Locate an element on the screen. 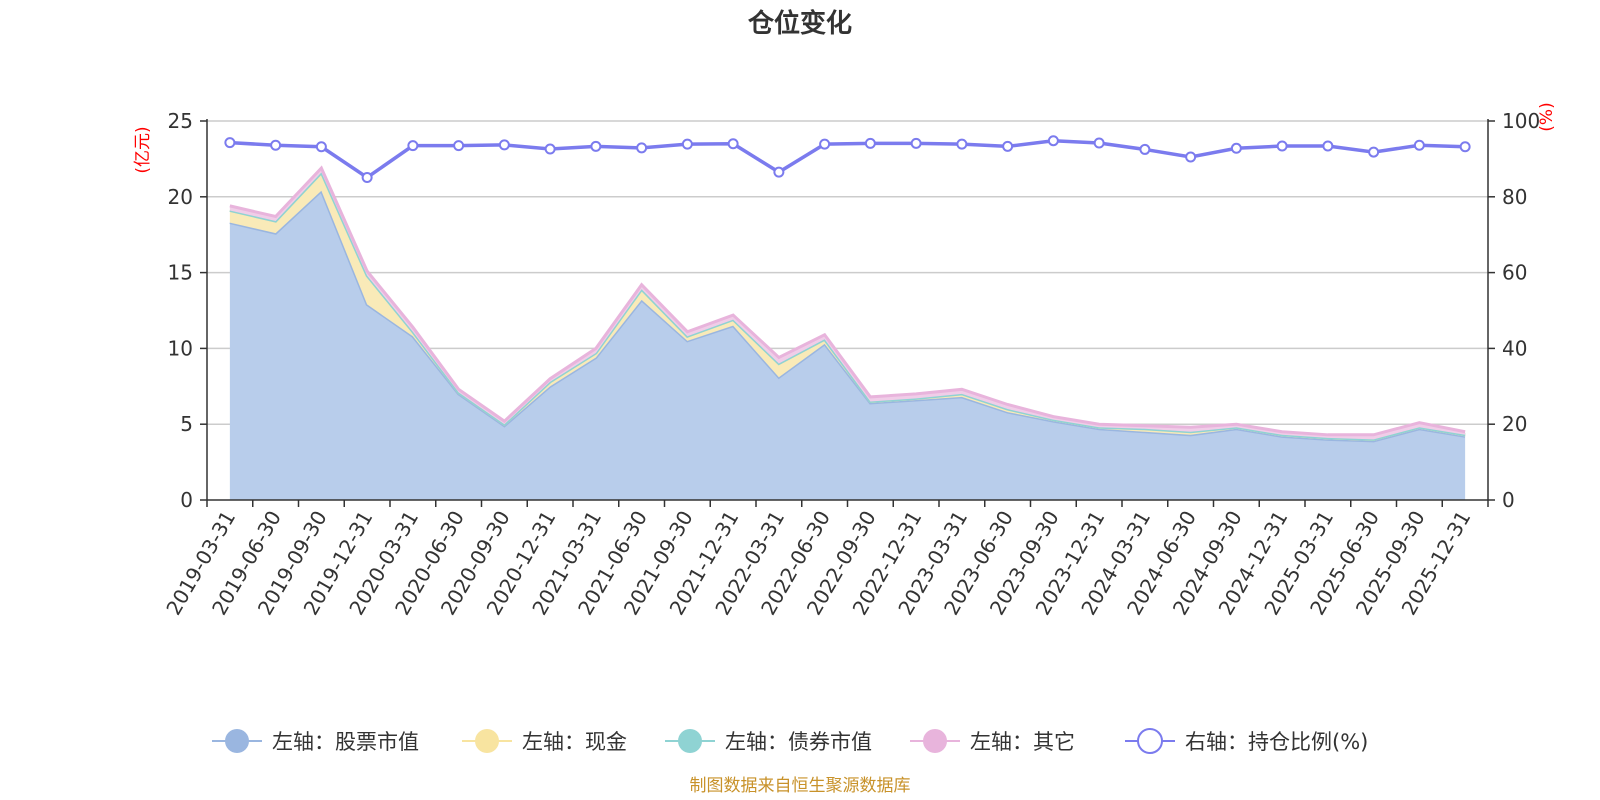 The image size is (1600, 800). legend-item: 左轴：现金 is located at coordinates (544, 741).